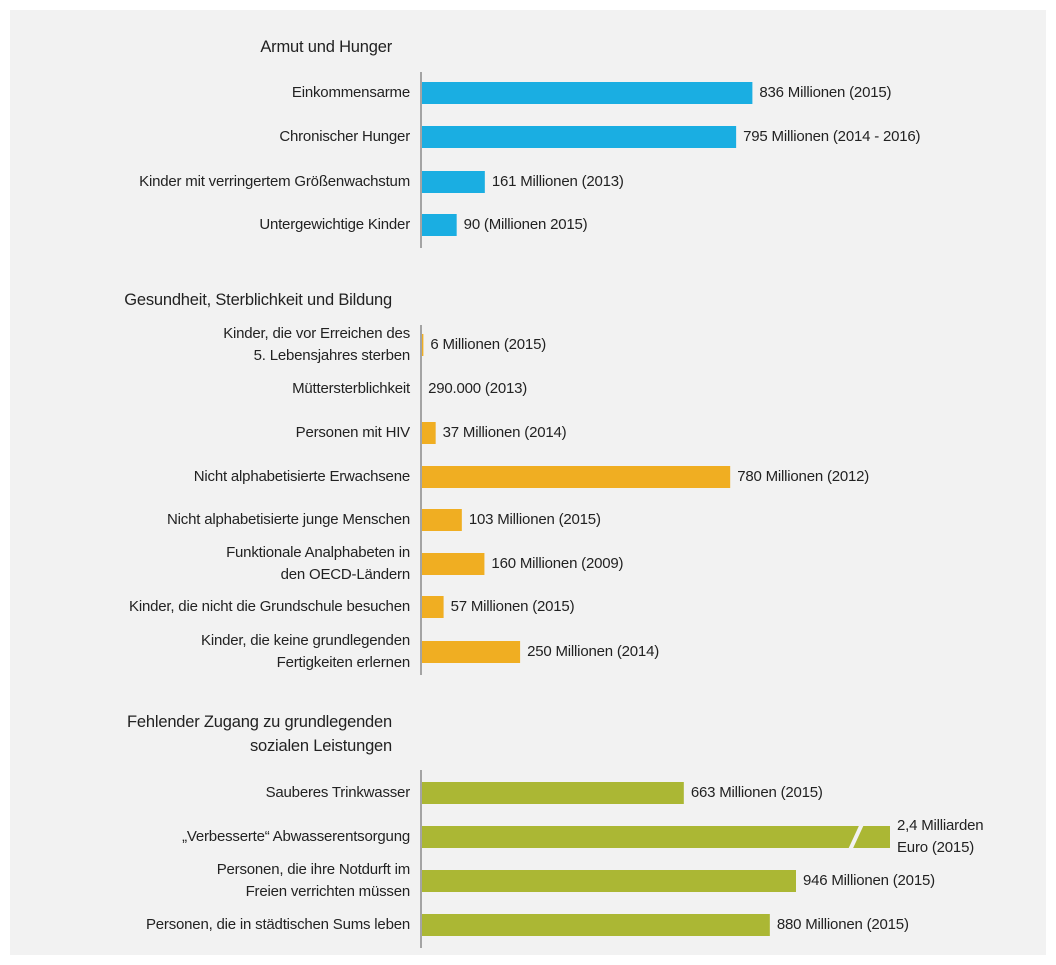  What do you see at coordinates (512, 606) in the screenshot?
I see `value-label: 57 Millionen (2015)` at bounding box center [512, 606].